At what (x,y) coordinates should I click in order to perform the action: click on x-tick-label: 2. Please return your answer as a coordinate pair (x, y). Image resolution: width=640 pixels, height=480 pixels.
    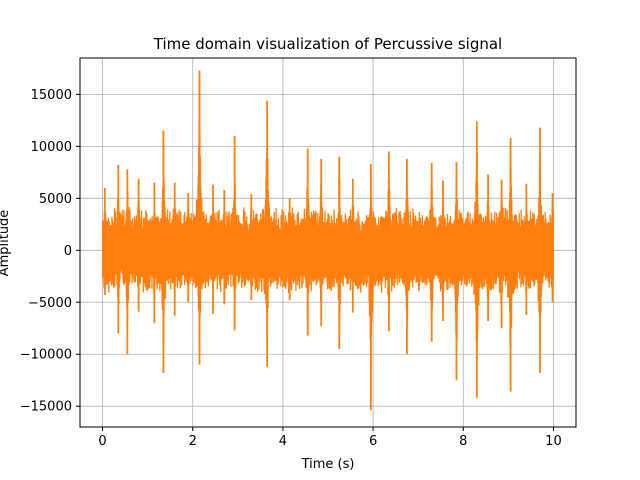
    Looking at the image, I should click on (193, 441).